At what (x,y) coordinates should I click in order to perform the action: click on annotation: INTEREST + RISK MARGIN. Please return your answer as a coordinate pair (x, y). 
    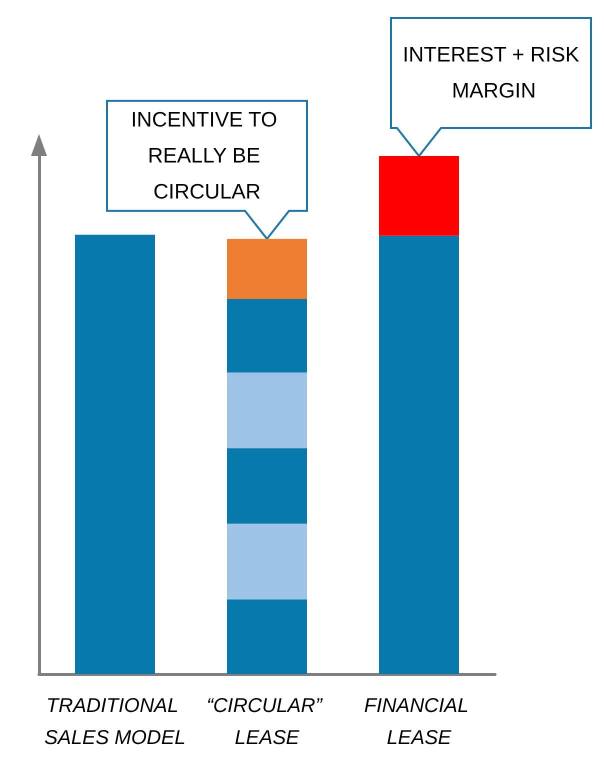
    Looking at the image, I should click on (491, 73).